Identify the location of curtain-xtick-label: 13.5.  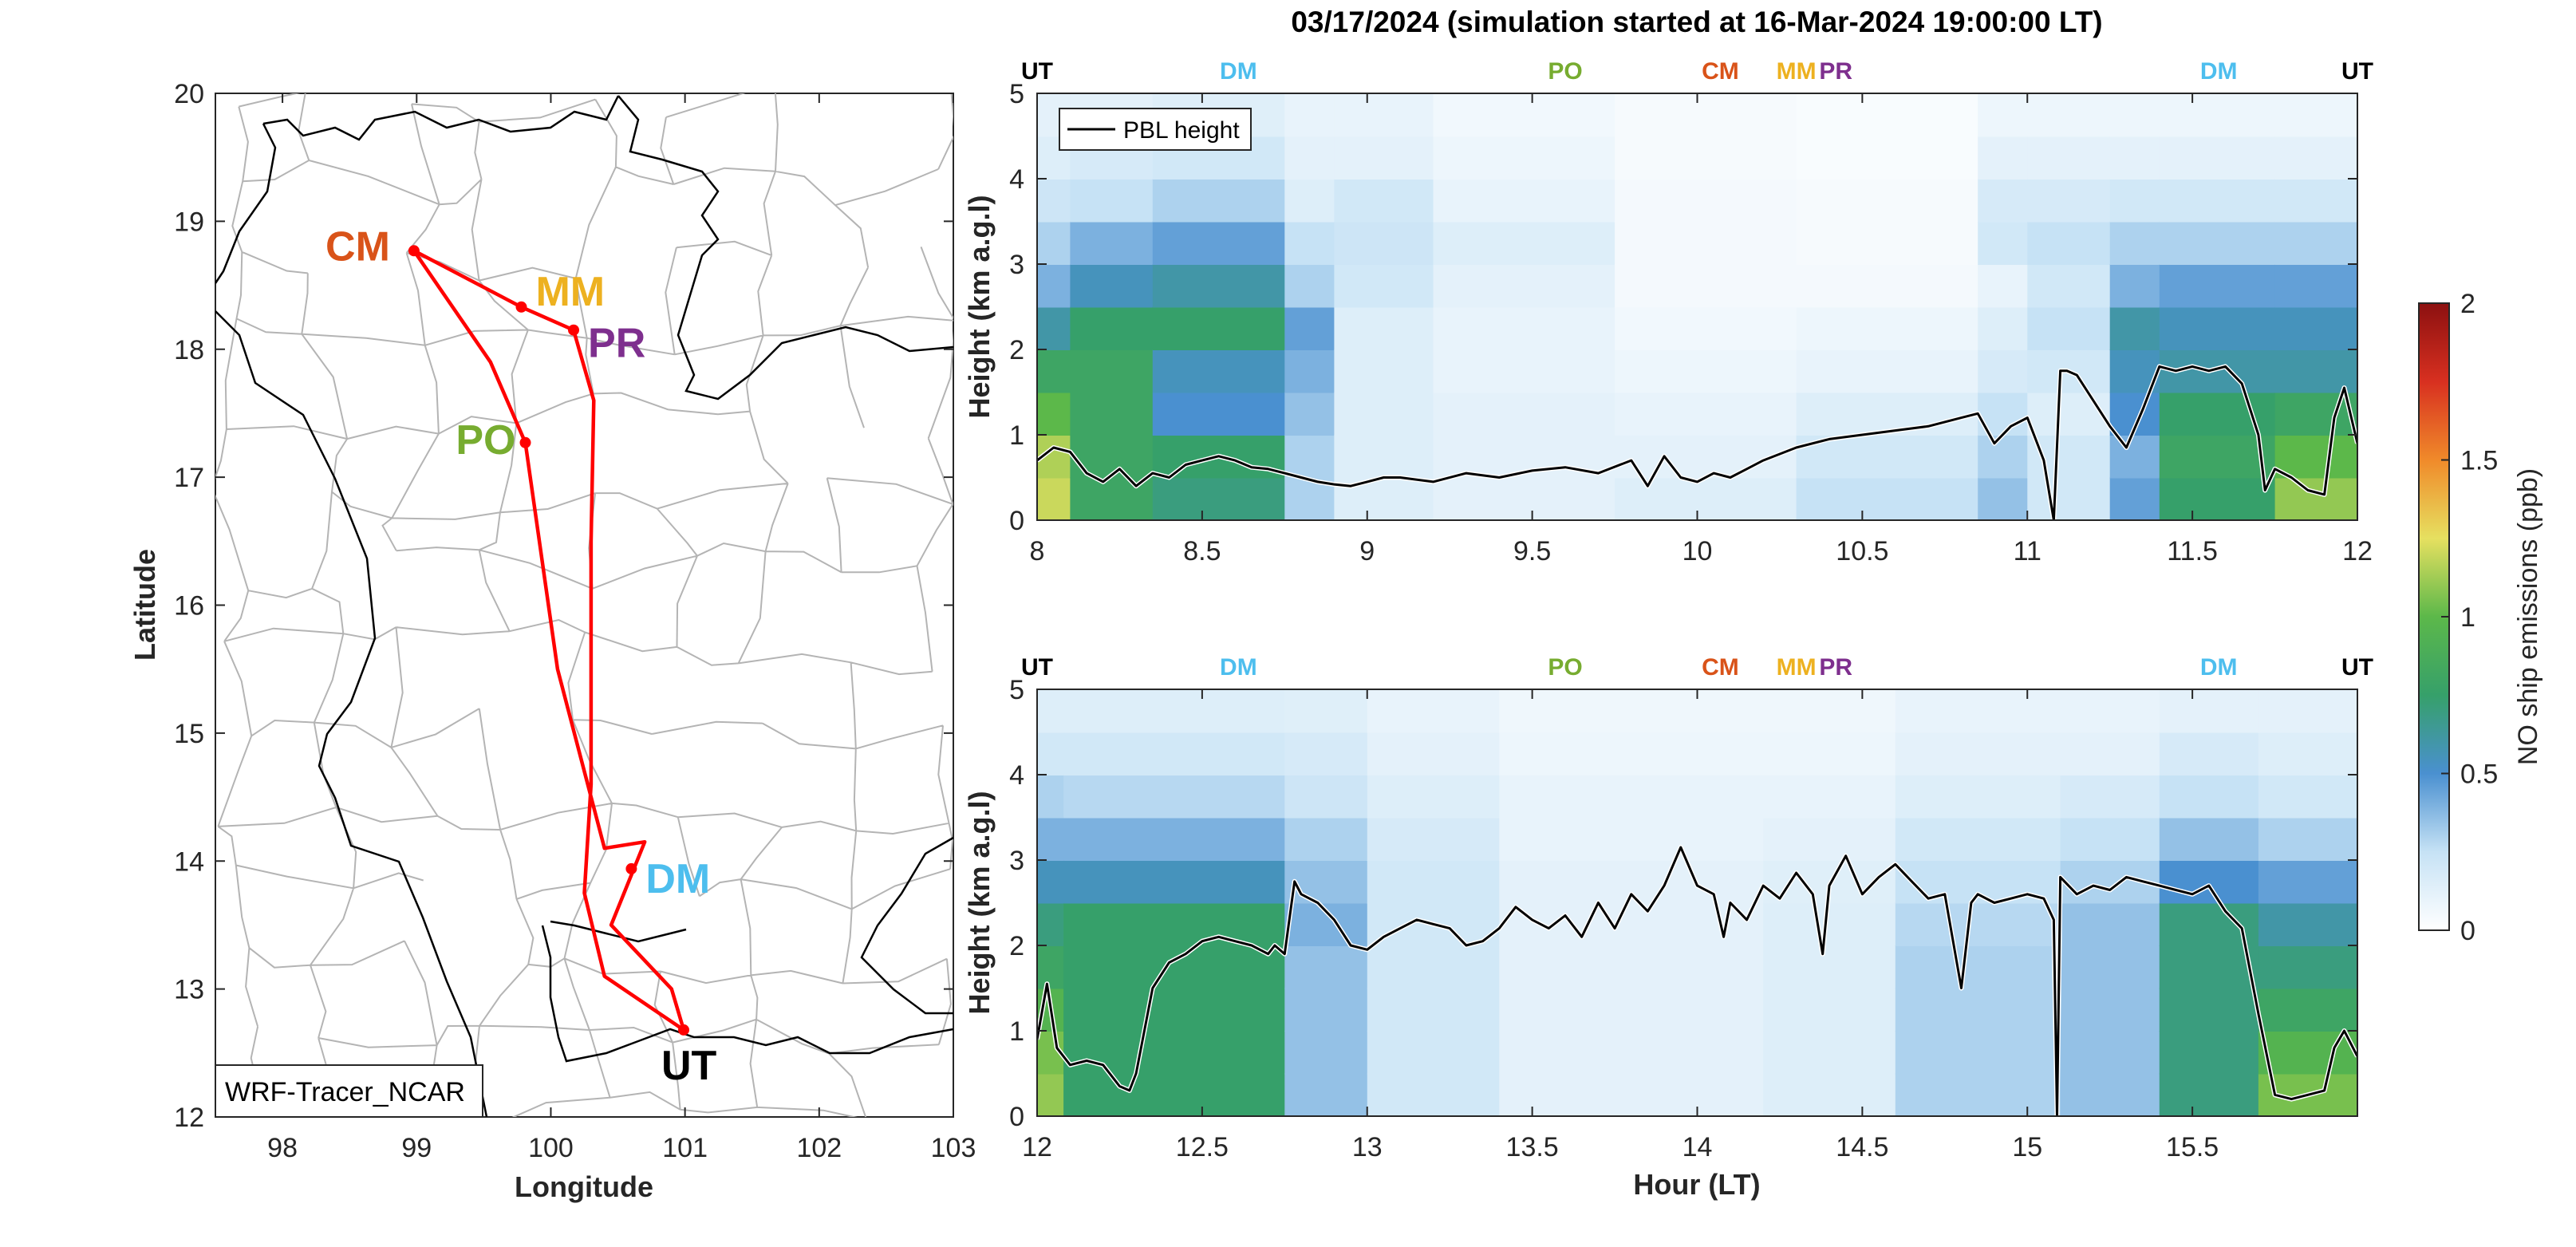
(1533, 1147).